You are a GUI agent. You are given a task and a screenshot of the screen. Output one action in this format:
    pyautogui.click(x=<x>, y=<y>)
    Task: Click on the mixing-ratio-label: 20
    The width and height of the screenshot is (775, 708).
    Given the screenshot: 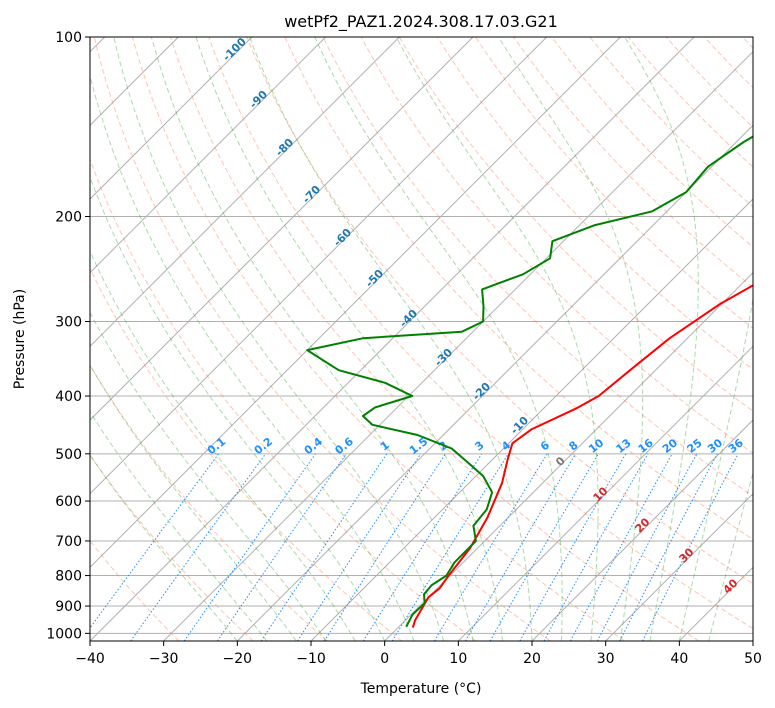 What is the action you would take?
    pyautogui.click(x=670, y=446)
    